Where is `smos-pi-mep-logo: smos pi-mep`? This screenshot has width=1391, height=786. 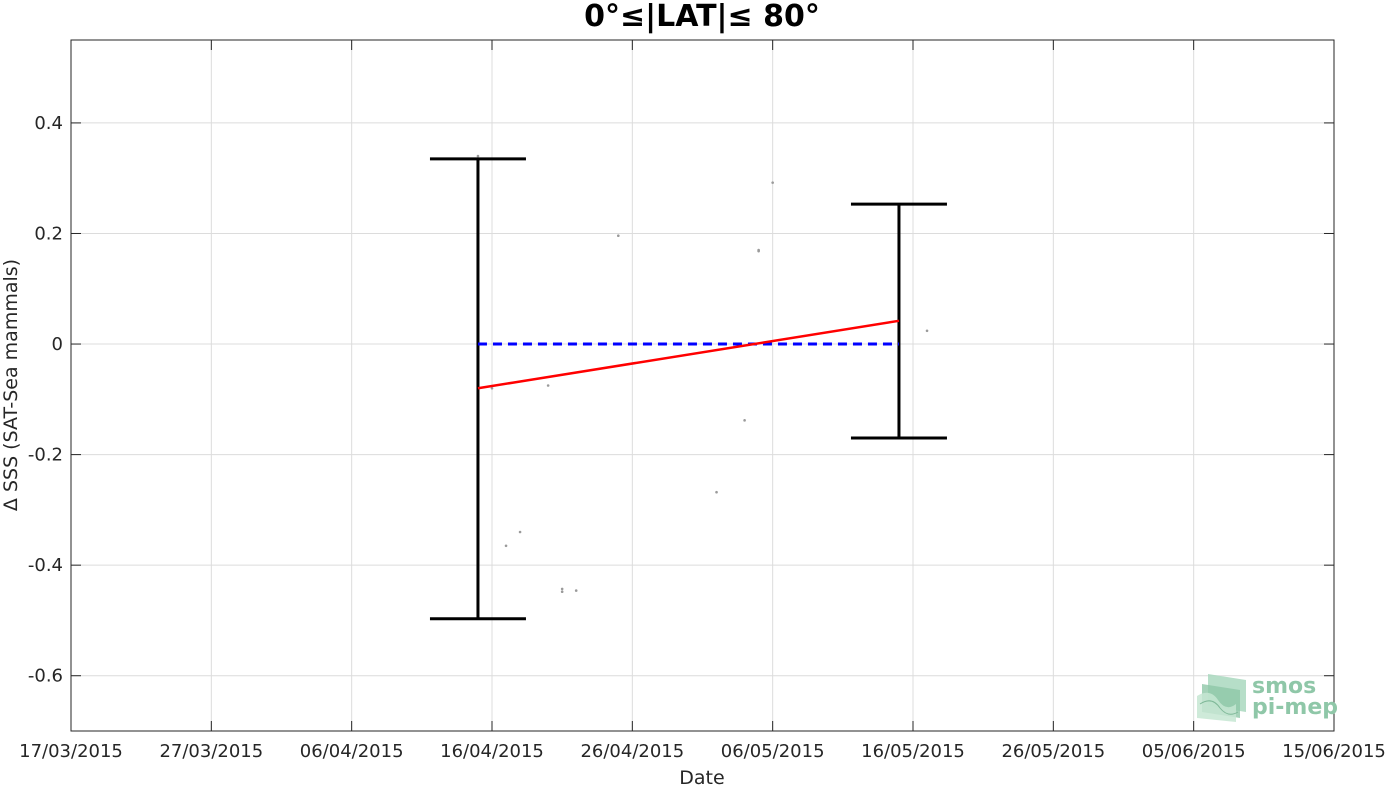 smos-pi-mep-logo: smos pi-mep is located at coordinates (1267, 698).